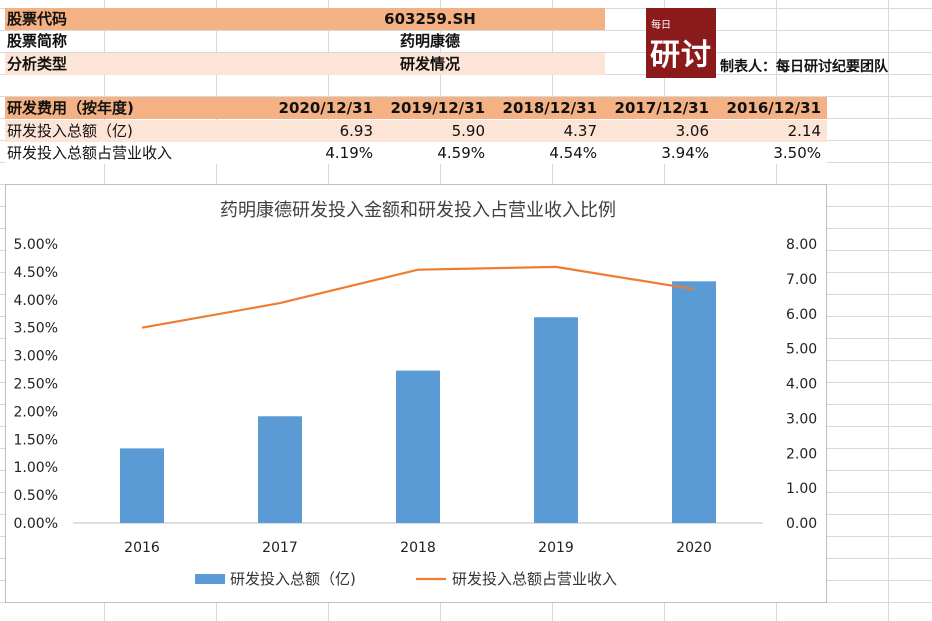 This screenshot has width=932, height=621. I want to click on x-tick-label: 2018, so click(418, 548).